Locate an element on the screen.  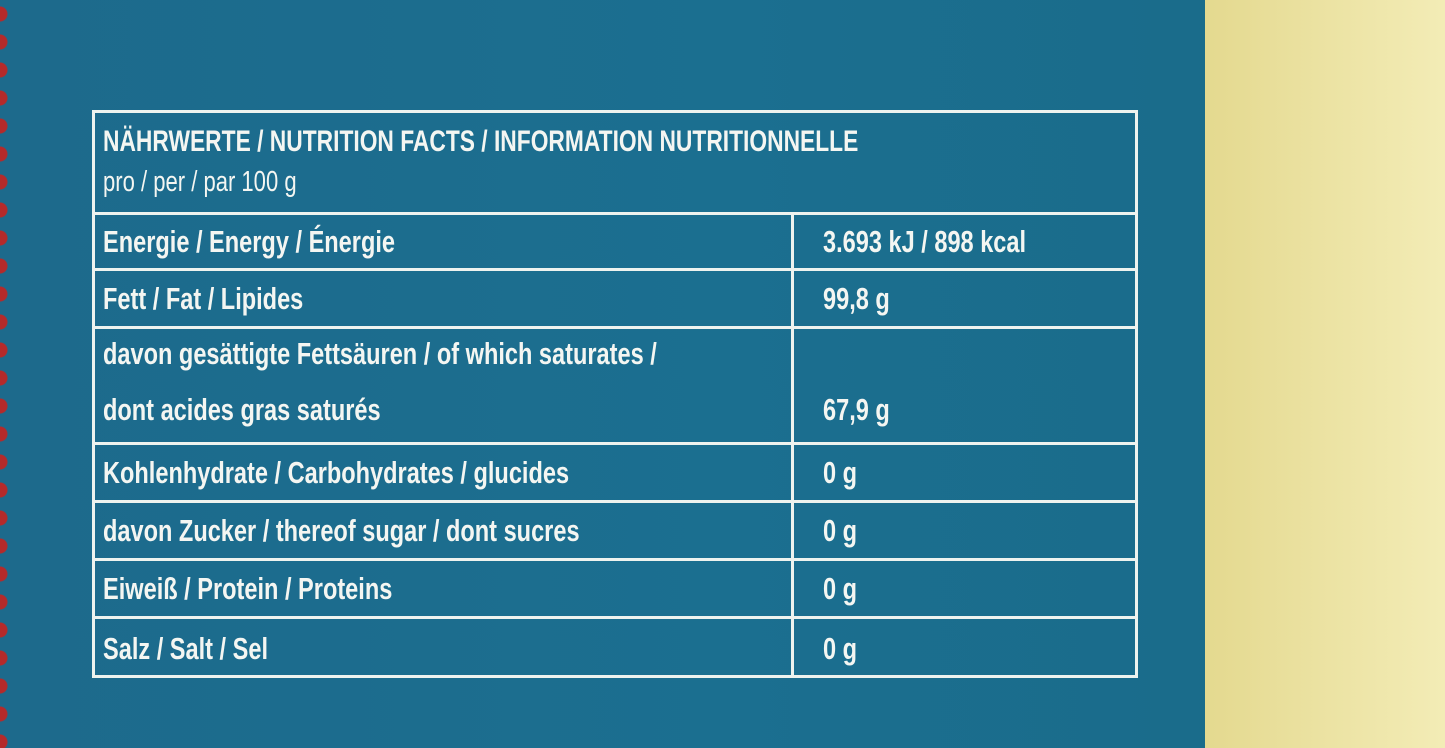
cell-text: Kohlenhydrate / Carbohydrates / glucides is located at coordinates (336, 472).